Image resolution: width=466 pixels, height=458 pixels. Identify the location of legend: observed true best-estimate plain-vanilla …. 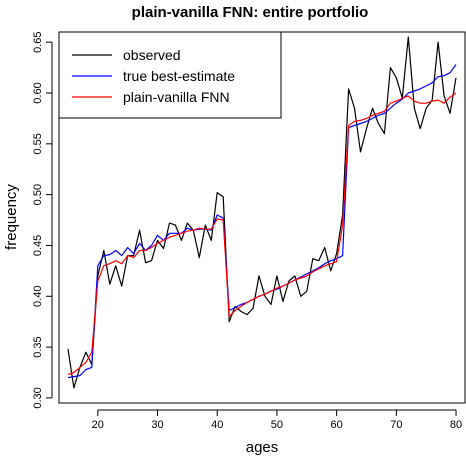
(170, 75).